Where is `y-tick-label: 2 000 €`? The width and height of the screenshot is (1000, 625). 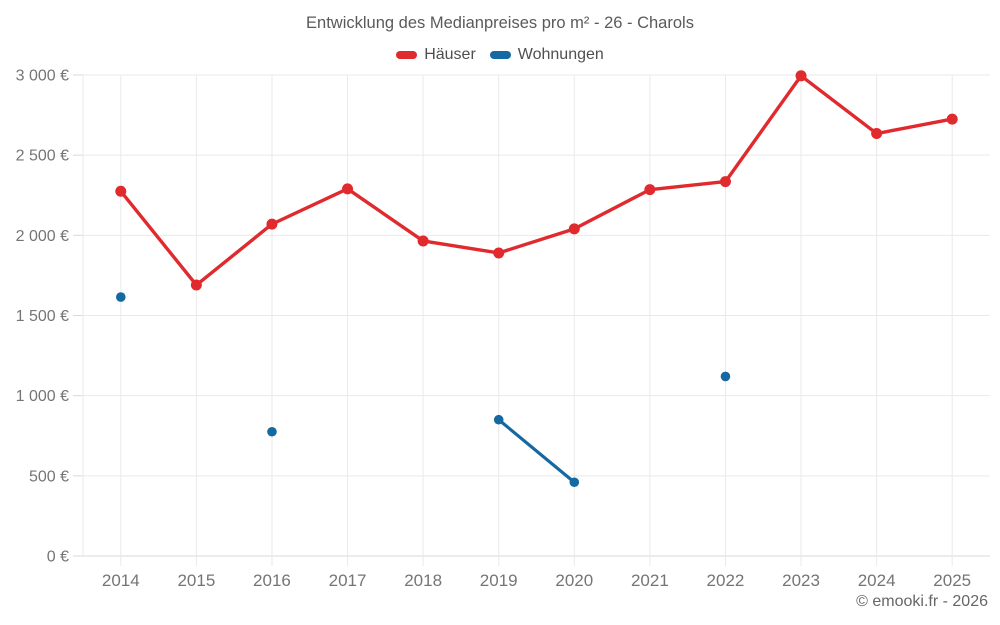 y-tick-label: 2 000 € is located at coordinates (42, 236).